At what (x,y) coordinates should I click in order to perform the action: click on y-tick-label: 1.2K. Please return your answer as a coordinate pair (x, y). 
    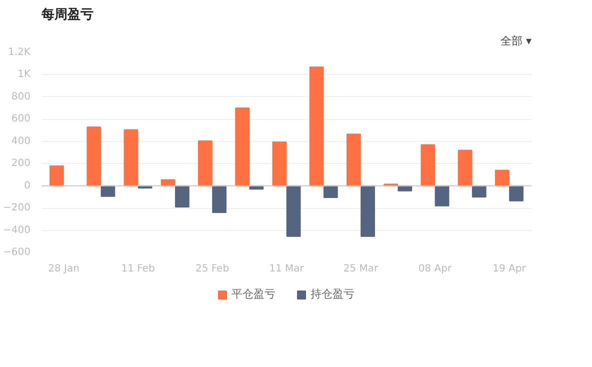
    Looking at the image, I should click on (19, 52).